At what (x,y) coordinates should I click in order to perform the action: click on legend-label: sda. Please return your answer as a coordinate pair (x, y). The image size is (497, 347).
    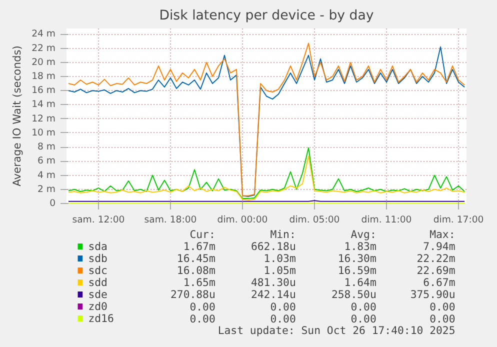
    Looking at the image, I should click on (98, 246).